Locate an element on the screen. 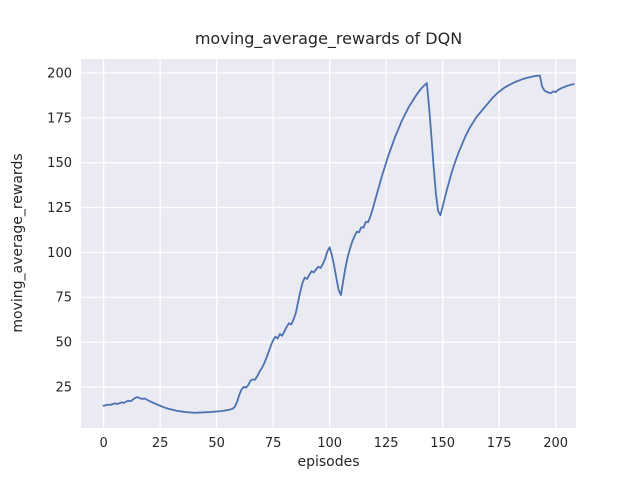 The width and height of the screenshot is (640, 480). y-tick-label: 75 is located at coordinates (63, 298).